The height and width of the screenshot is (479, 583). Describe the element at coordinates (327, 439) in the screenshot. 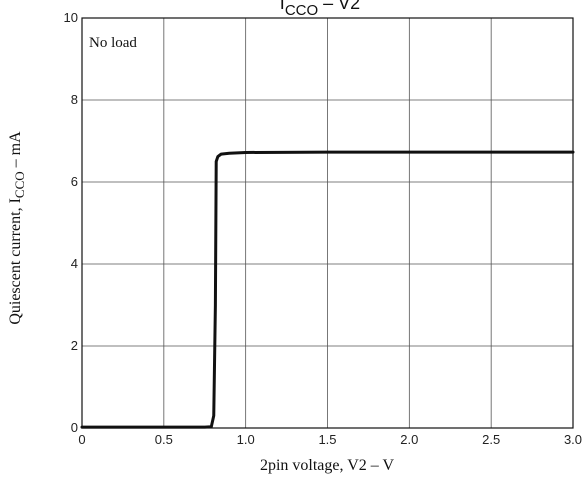

I see `x-tick-label: 1.5` at that location.